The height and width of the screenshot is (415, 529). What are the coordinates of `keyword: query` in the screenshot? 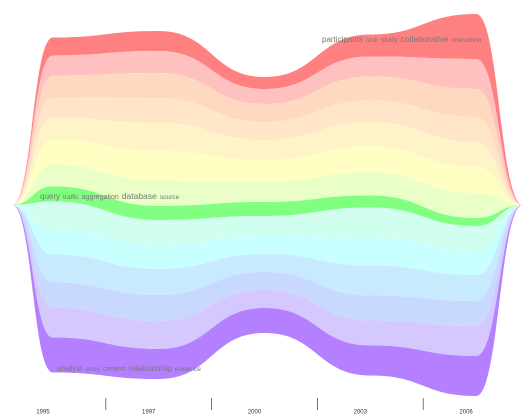 It's located at (50, 196).